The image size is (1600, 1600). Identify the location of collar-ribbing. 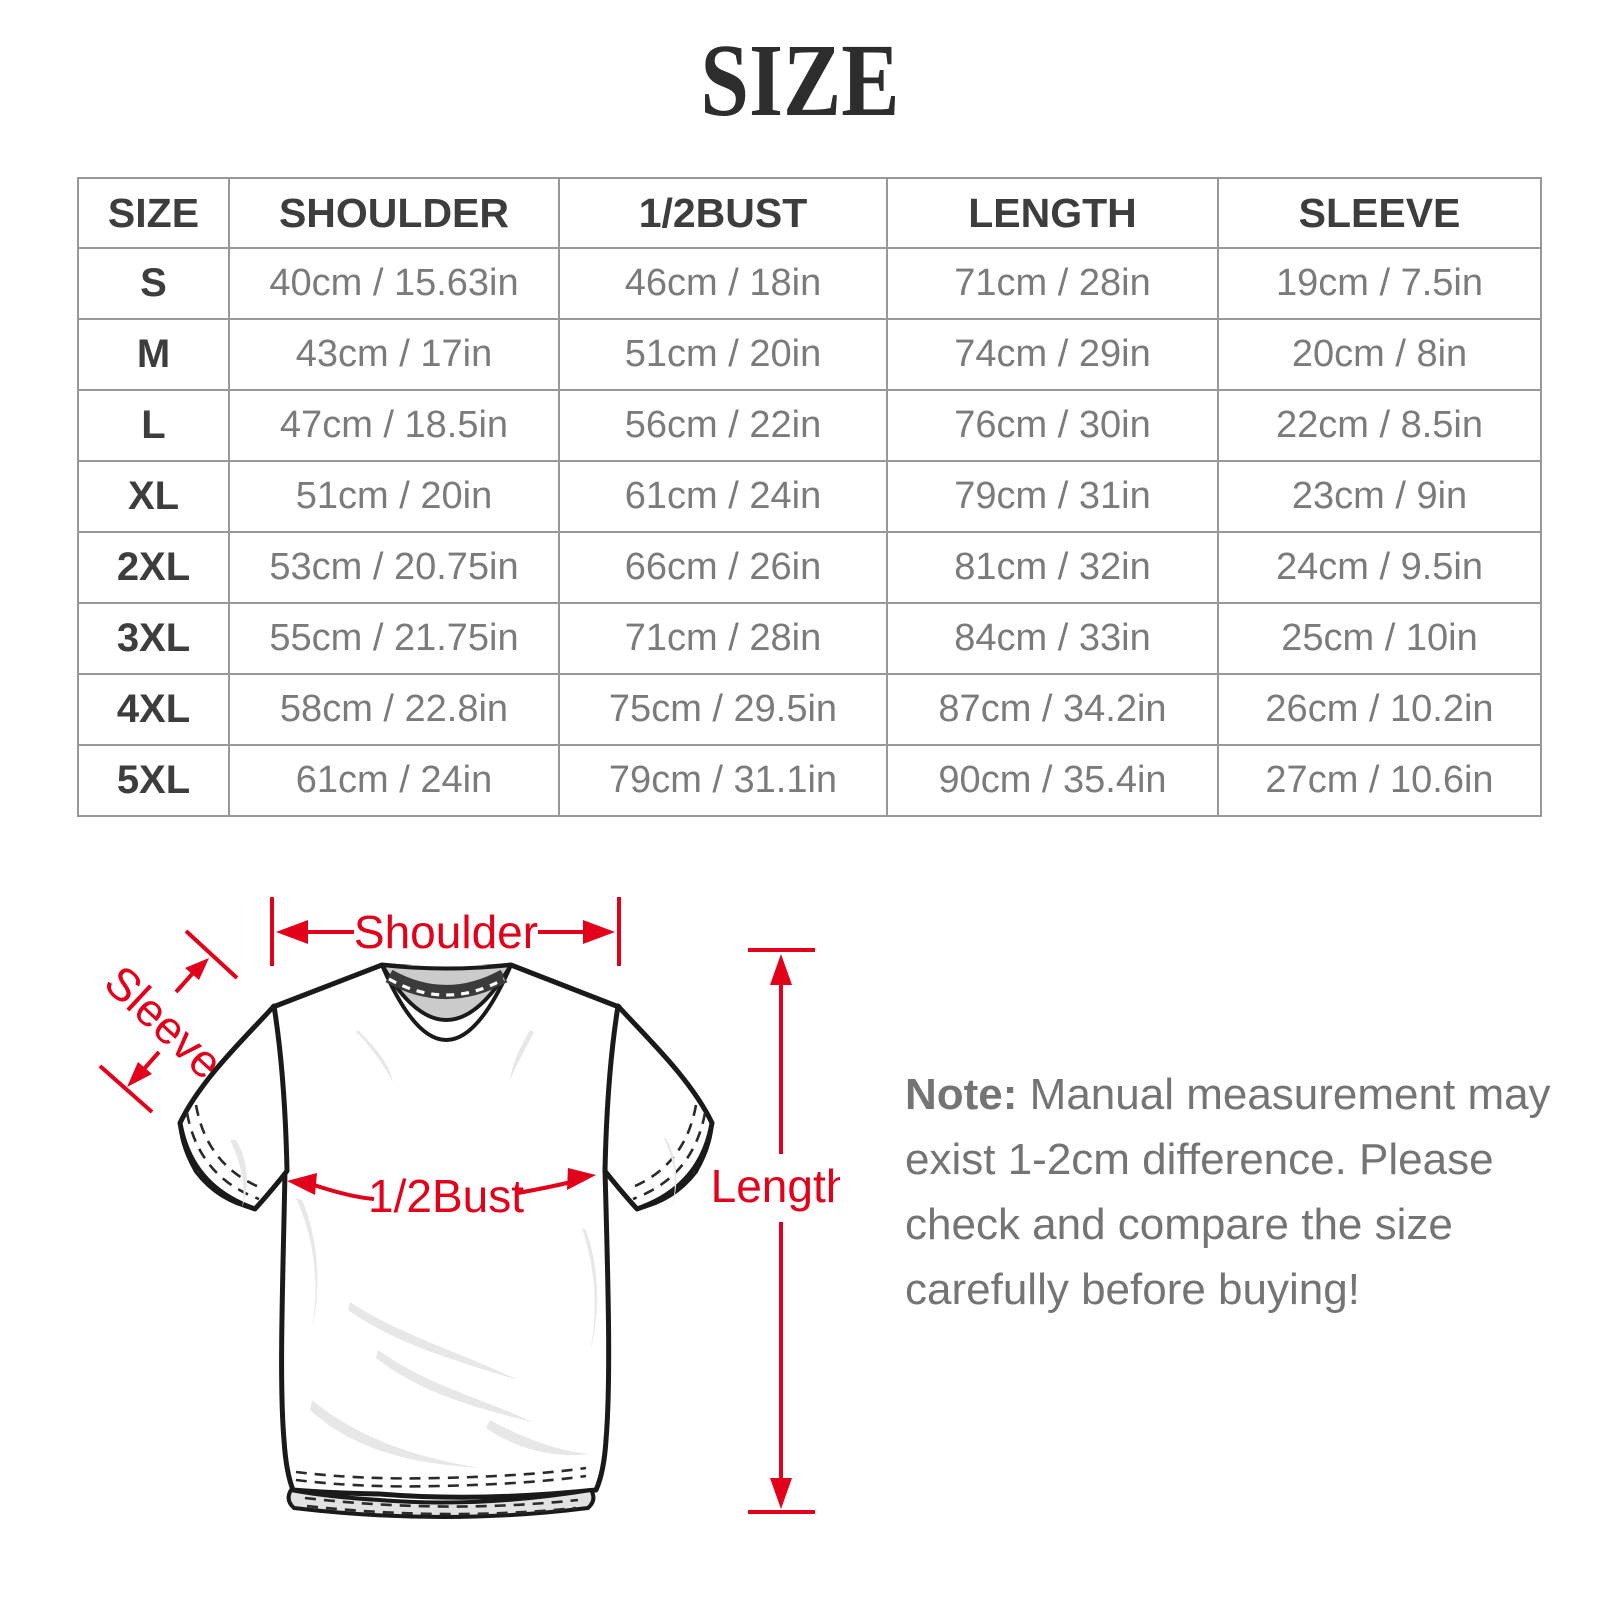
(446, 984).